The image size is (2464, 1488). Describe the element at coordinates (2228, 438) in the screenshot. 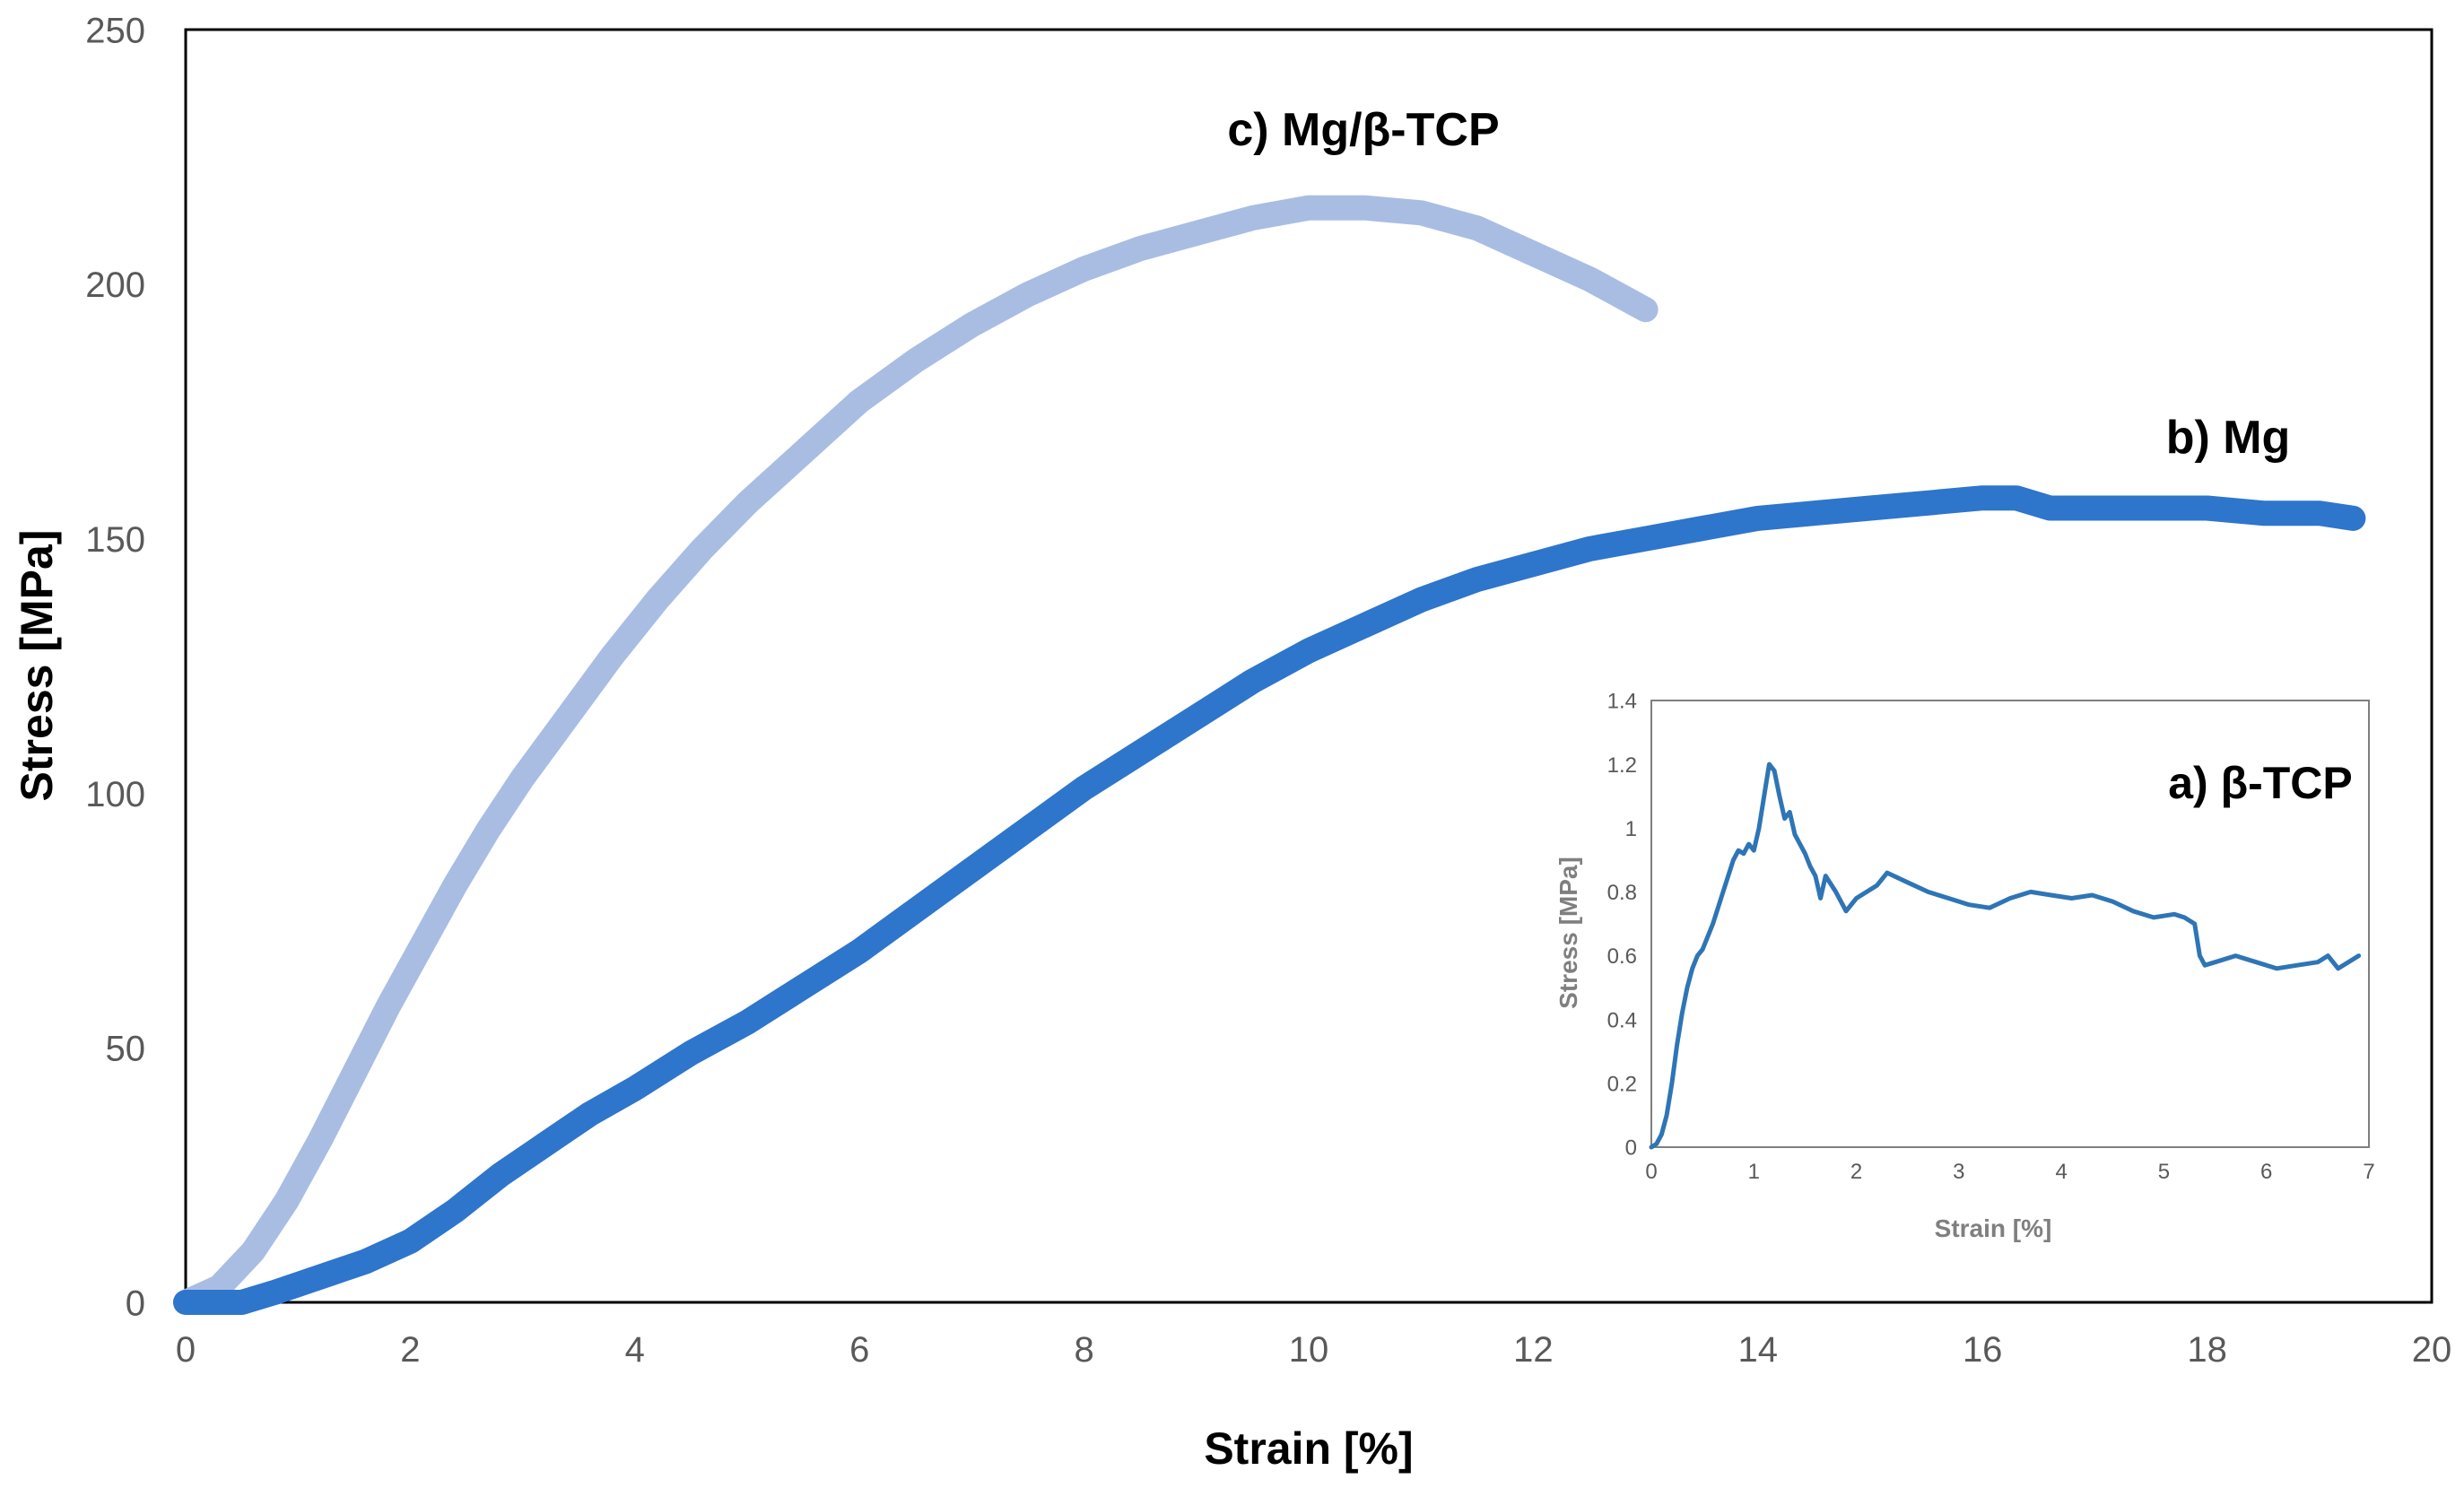

I see `series-label-mg: b) Mg` at that location.